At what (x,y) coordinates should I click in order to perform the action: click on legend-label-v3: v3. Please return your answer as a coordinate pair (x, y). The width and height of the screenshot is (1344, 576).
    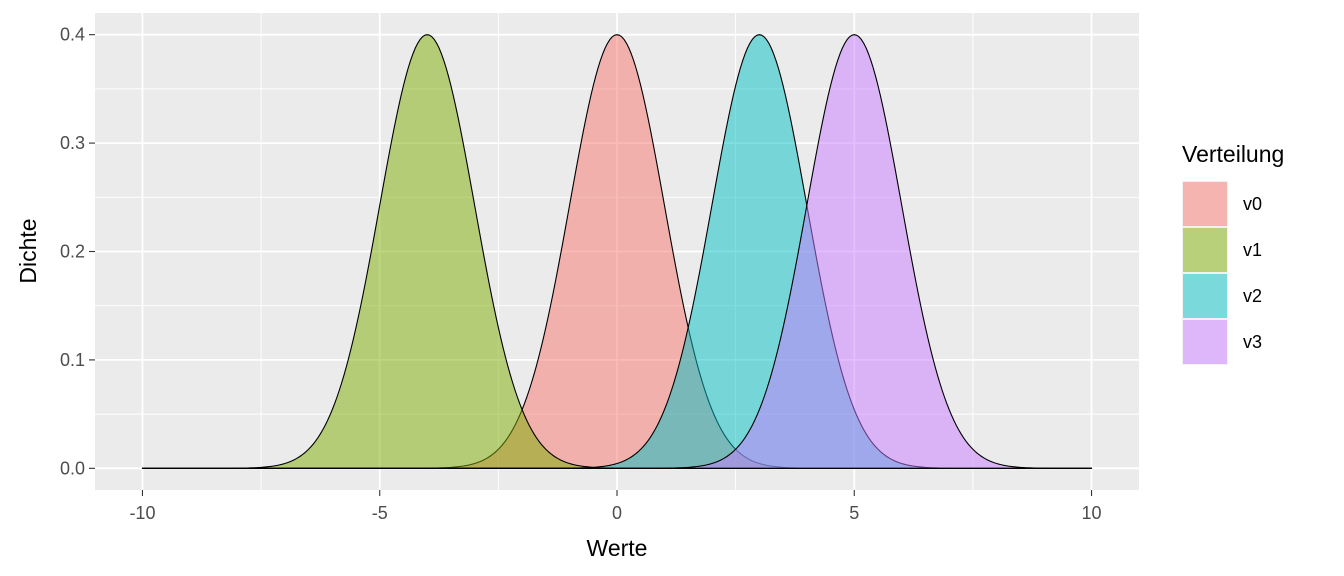
    Looking at the image, I should click on (1252, 342).